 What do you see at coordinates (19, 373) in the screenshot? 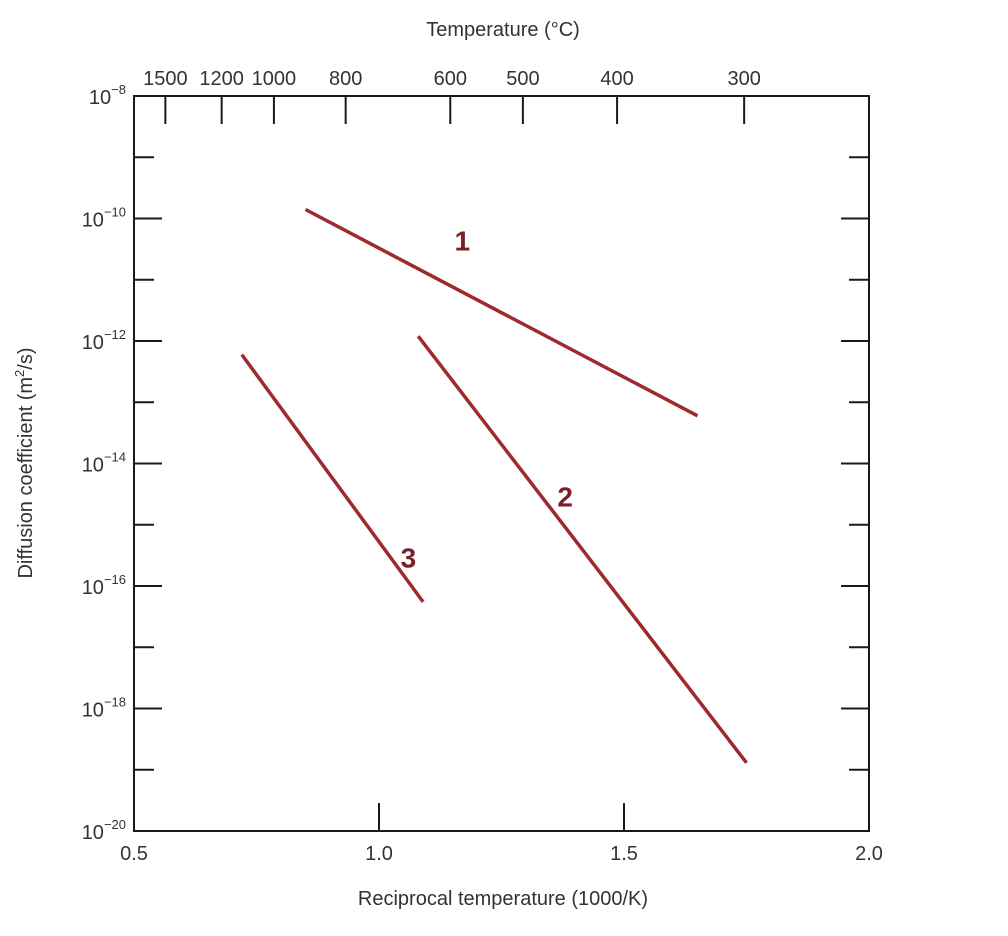
I see `y-axis-title-sup: 2` at bounding box center [19, 373].